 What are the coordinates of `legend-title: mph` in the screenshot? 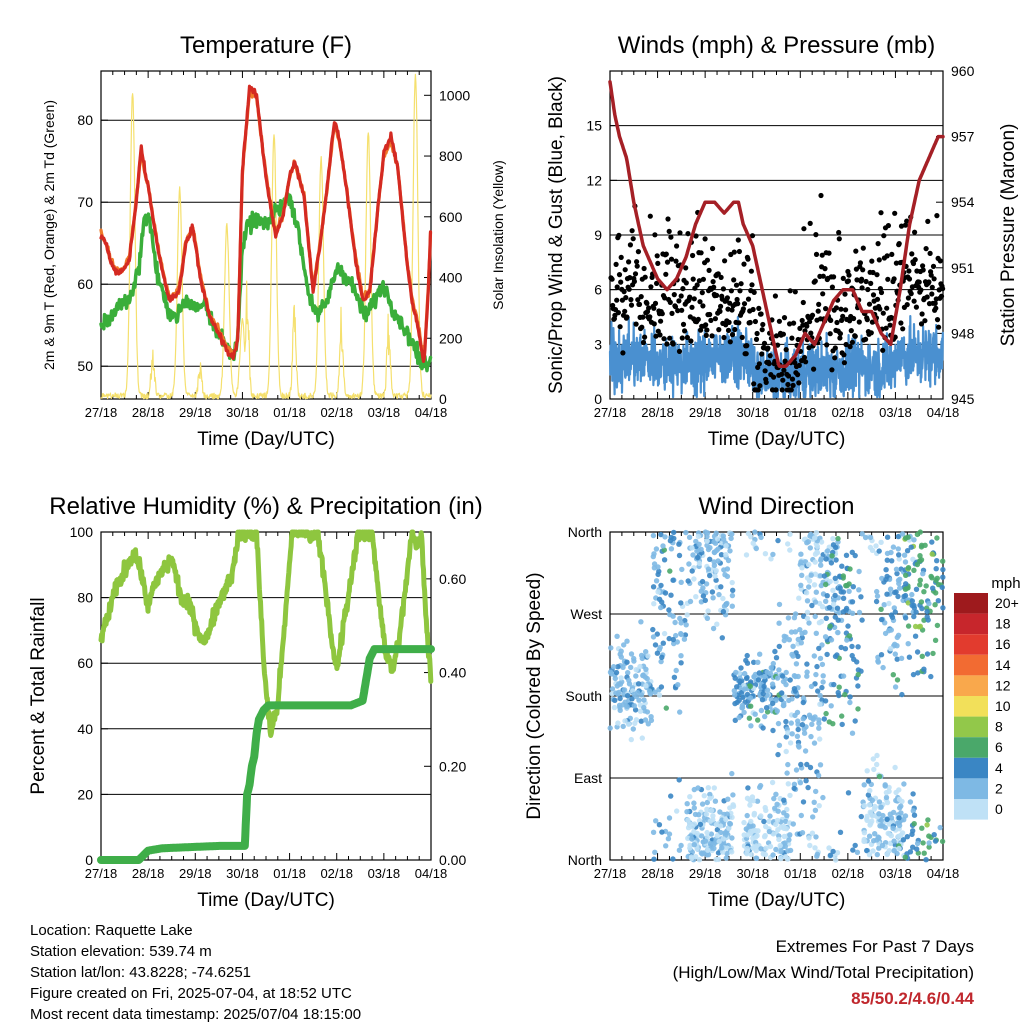 It's located at (1005, 583).